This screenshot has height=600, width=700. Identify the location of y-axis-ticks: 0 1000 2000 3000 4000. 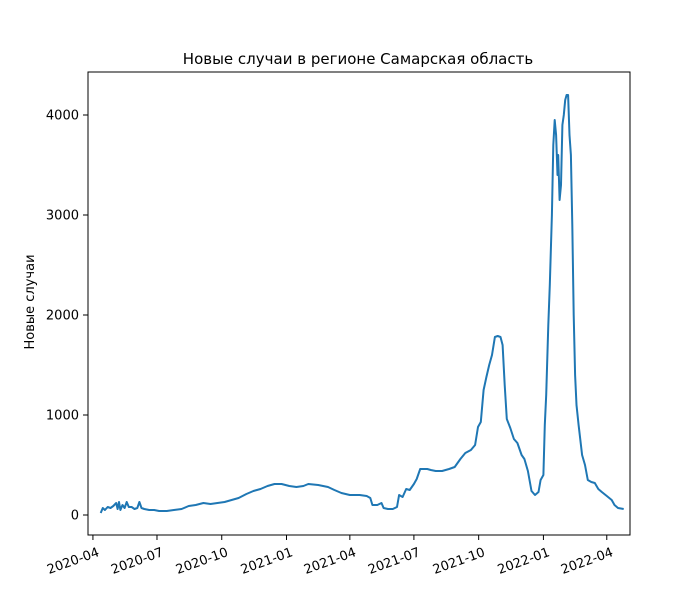
(67, 316).